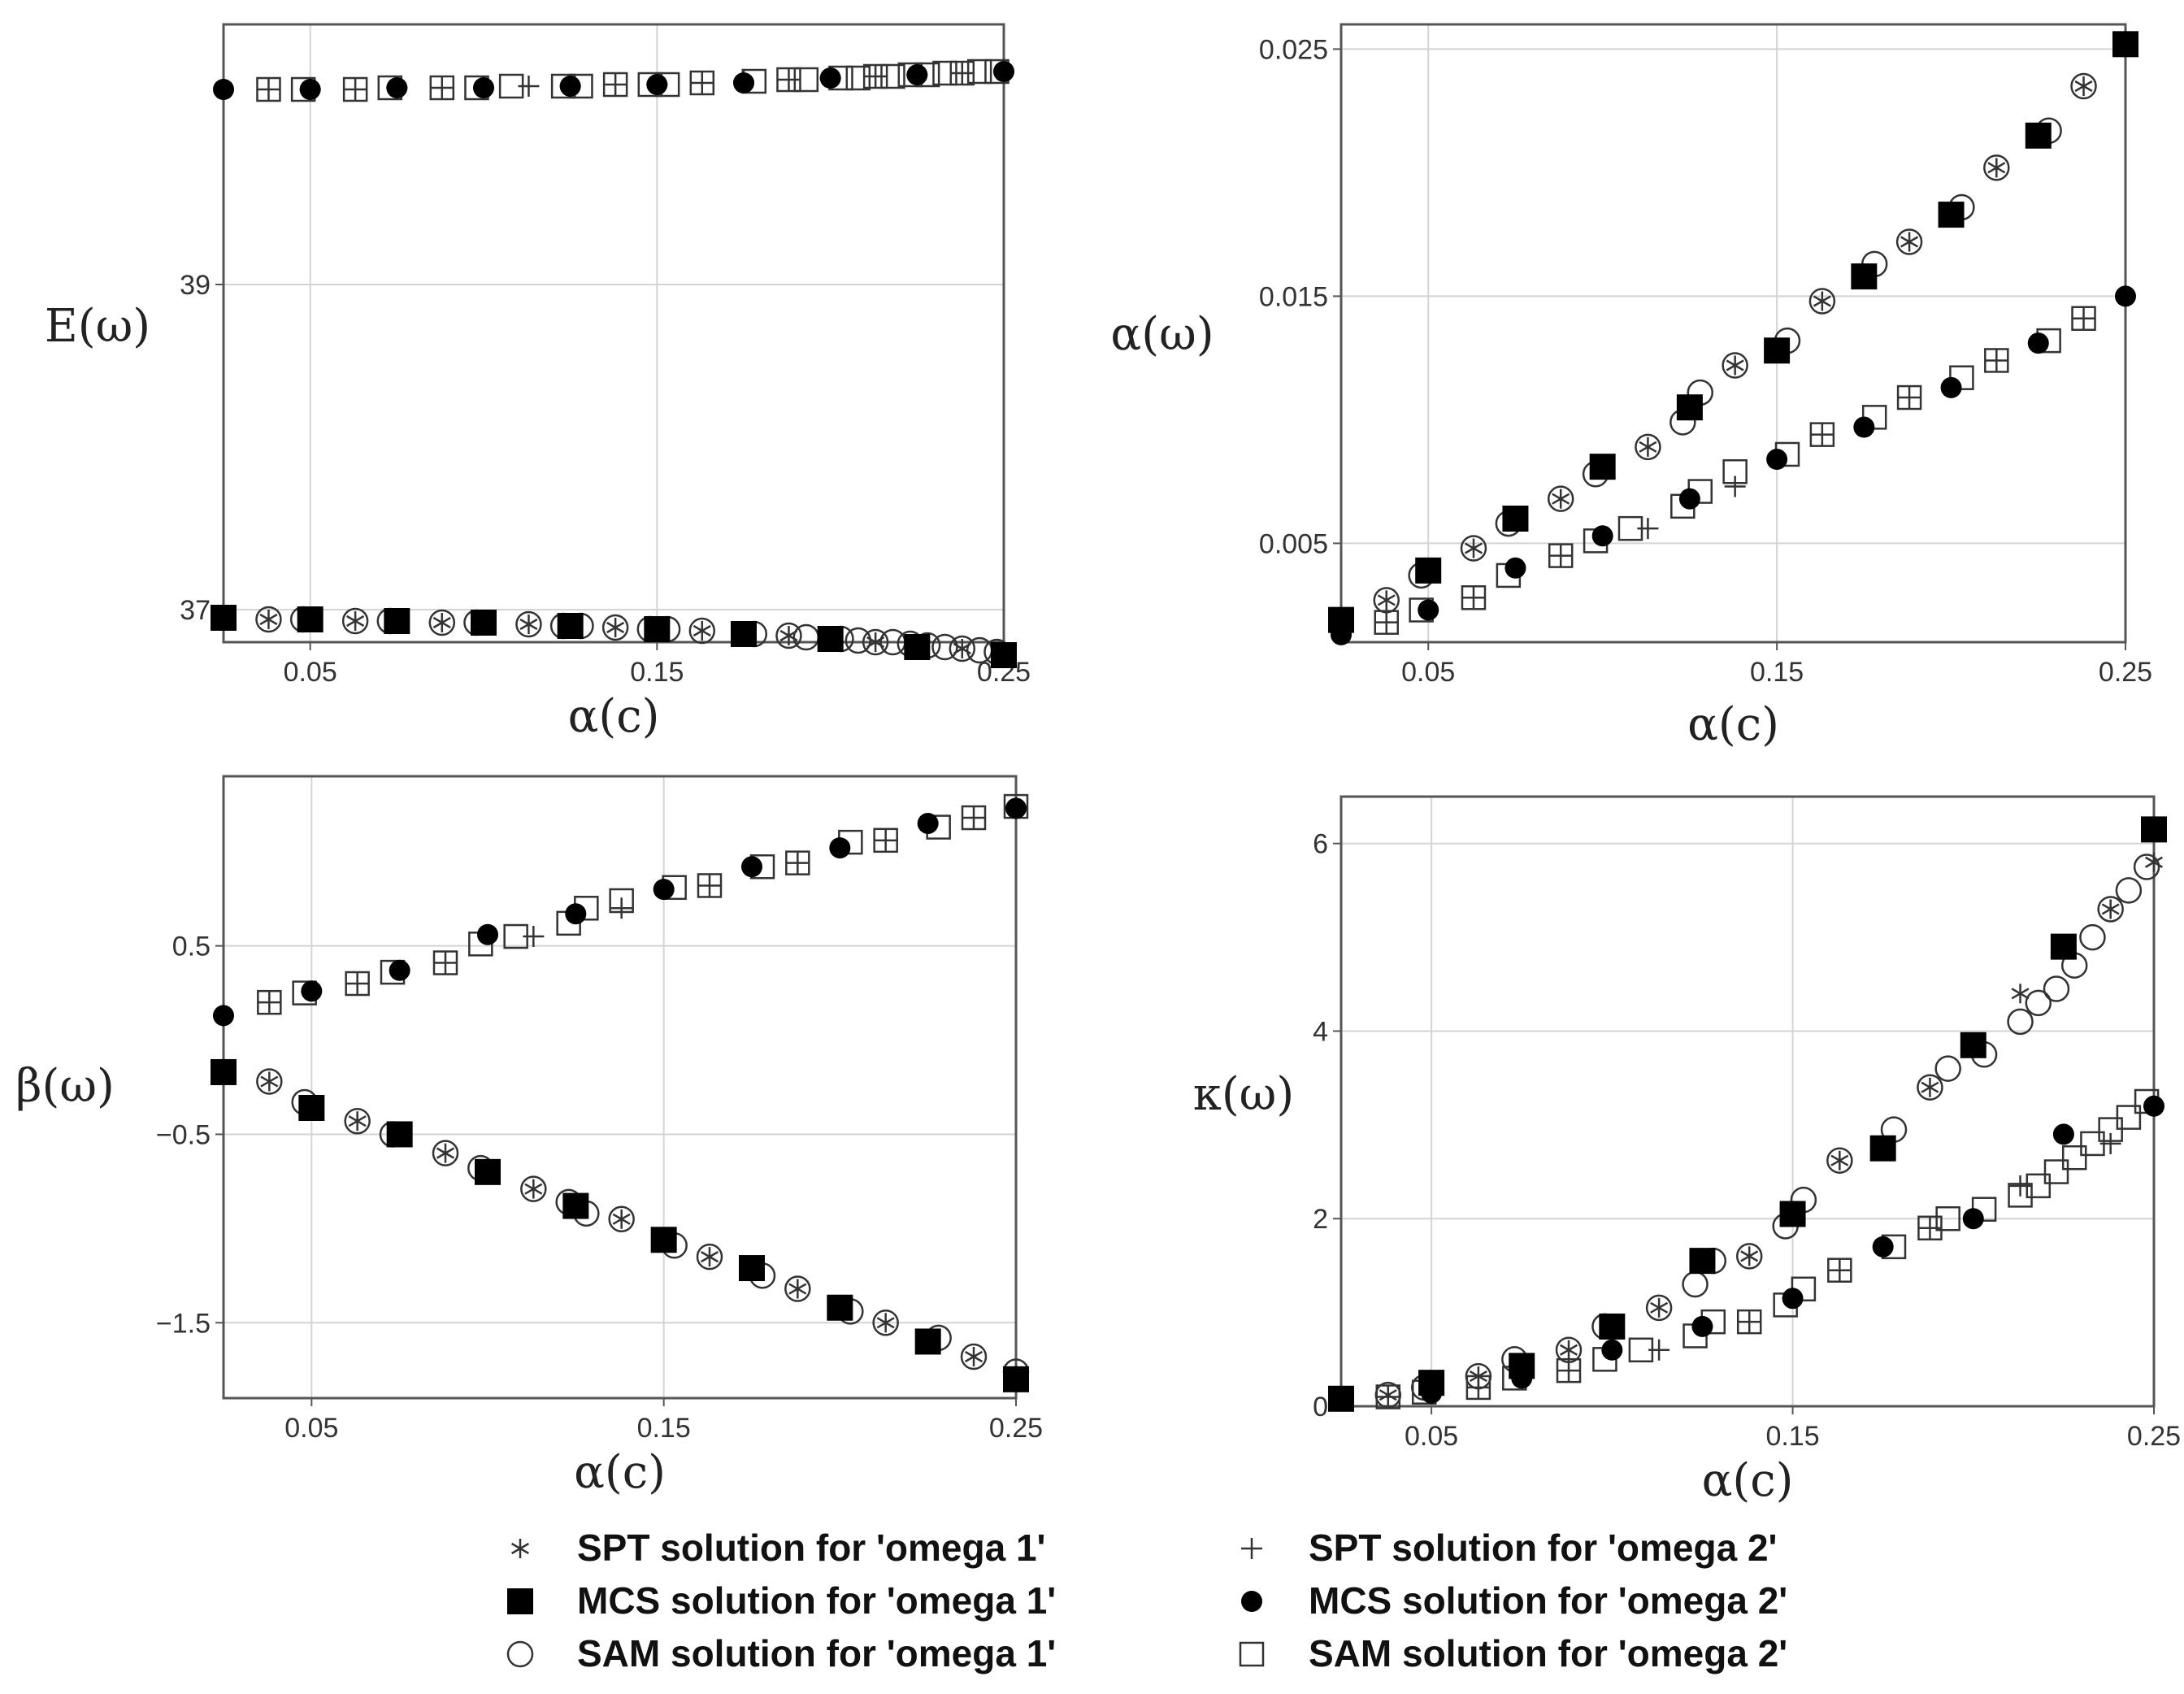  I want to click on y-tick-label: −0.5, so click(183, 1134).